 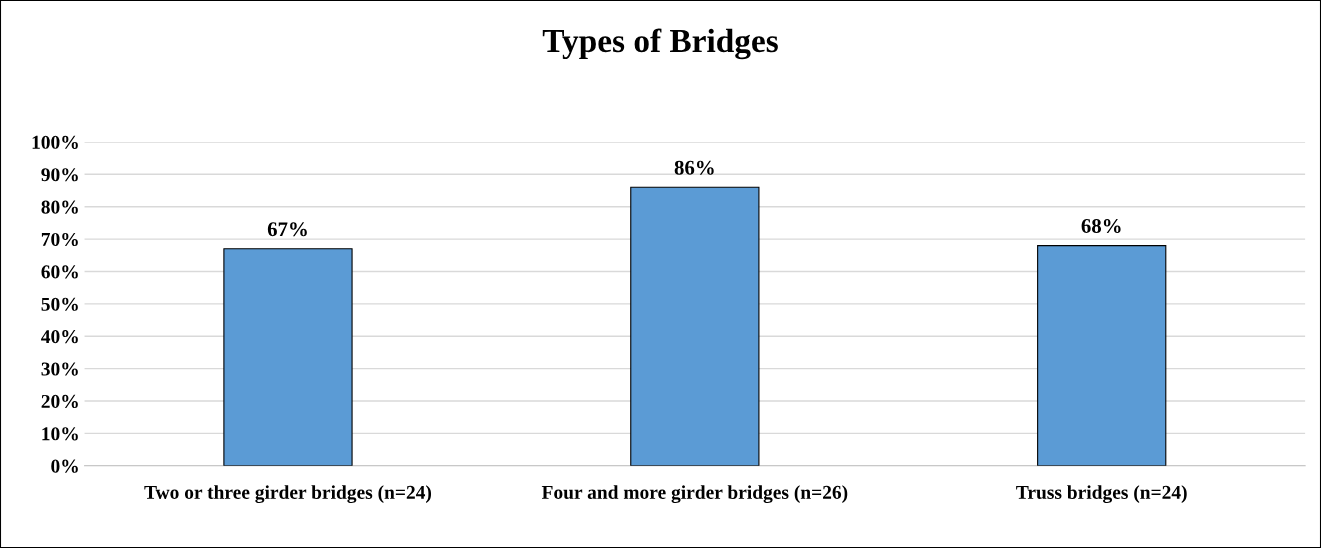 I want to click on y-tick-label: 20%, so click(x=59, y=401).